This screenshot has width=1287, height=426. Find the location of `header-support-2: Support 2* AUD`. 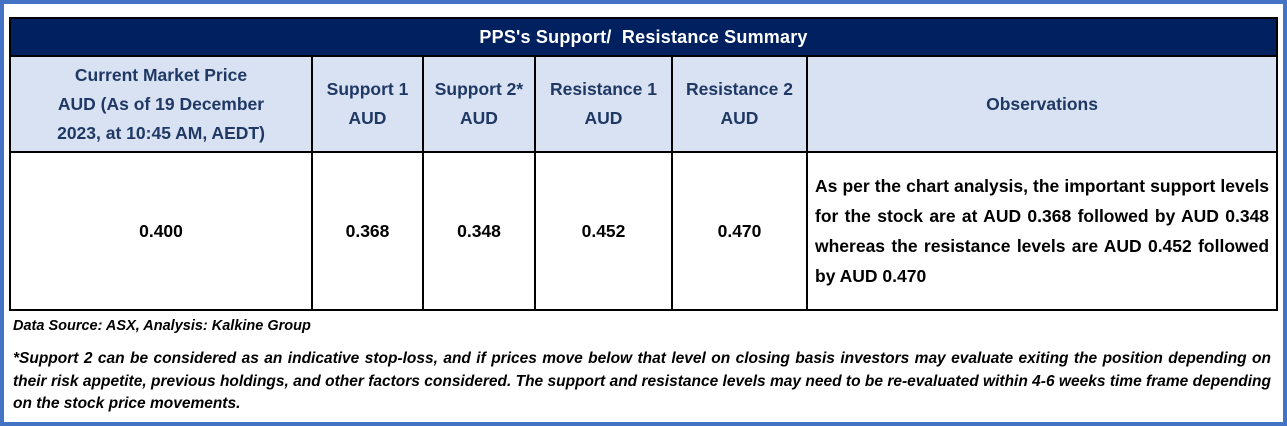

header-support-2: Support 2* AUD is located at coordinates (479, 104).